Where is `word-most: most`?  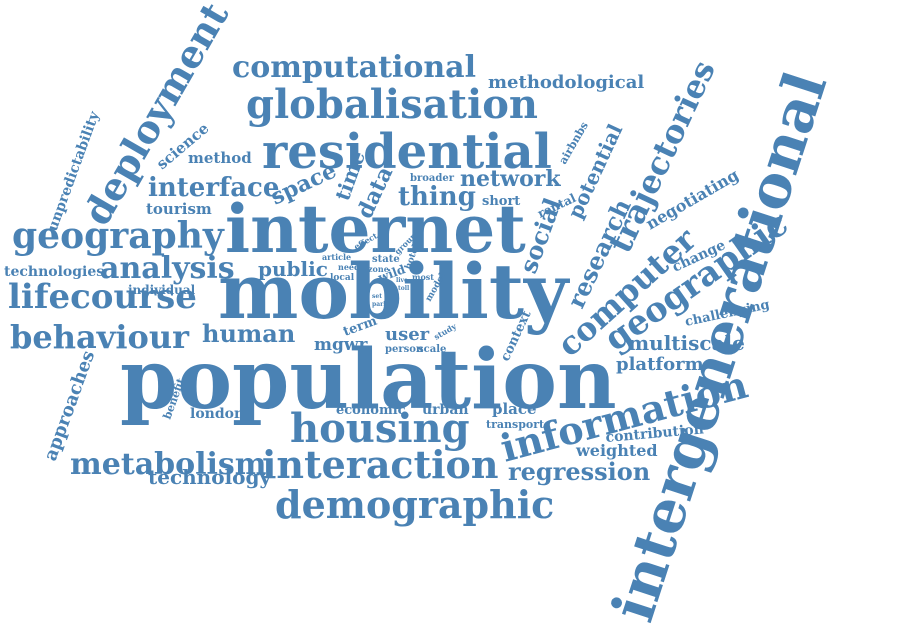 word-most: most is located at coordinates (423, 277).